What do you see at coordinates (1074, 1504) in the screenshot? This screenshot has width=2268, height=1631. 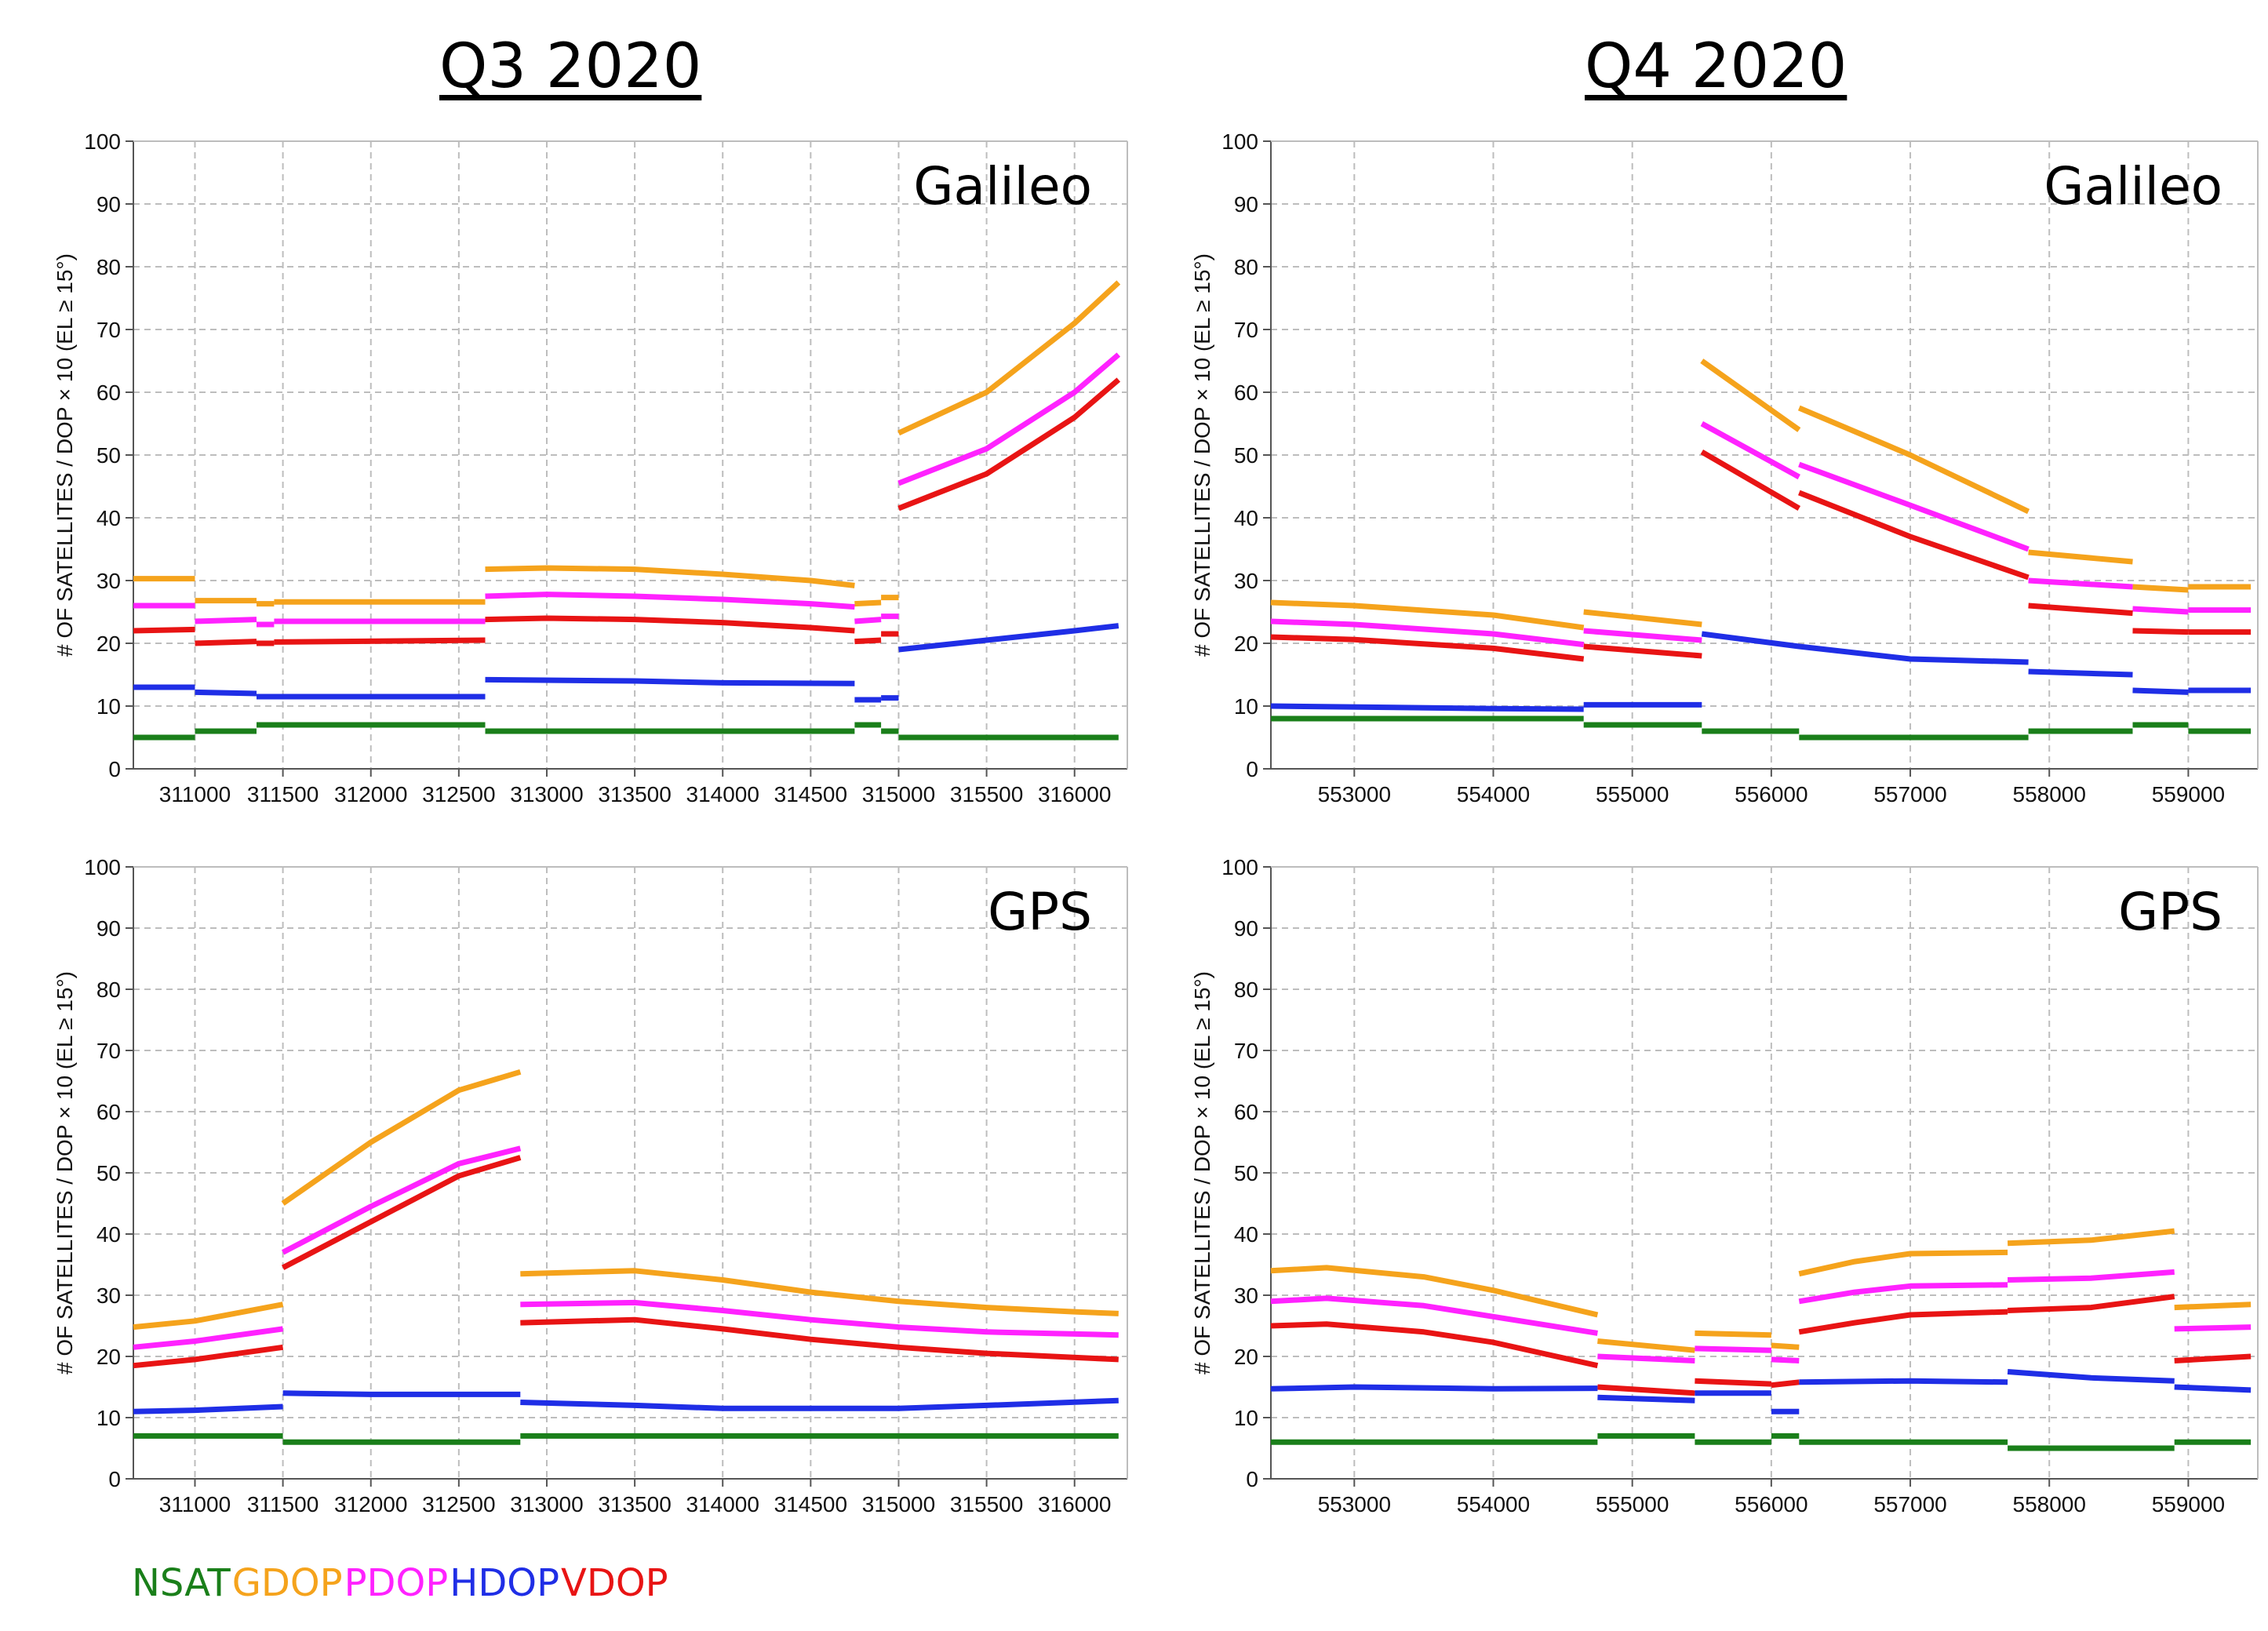 I see `x-tick-label: 316000` at bounding box center [1074, 1504].